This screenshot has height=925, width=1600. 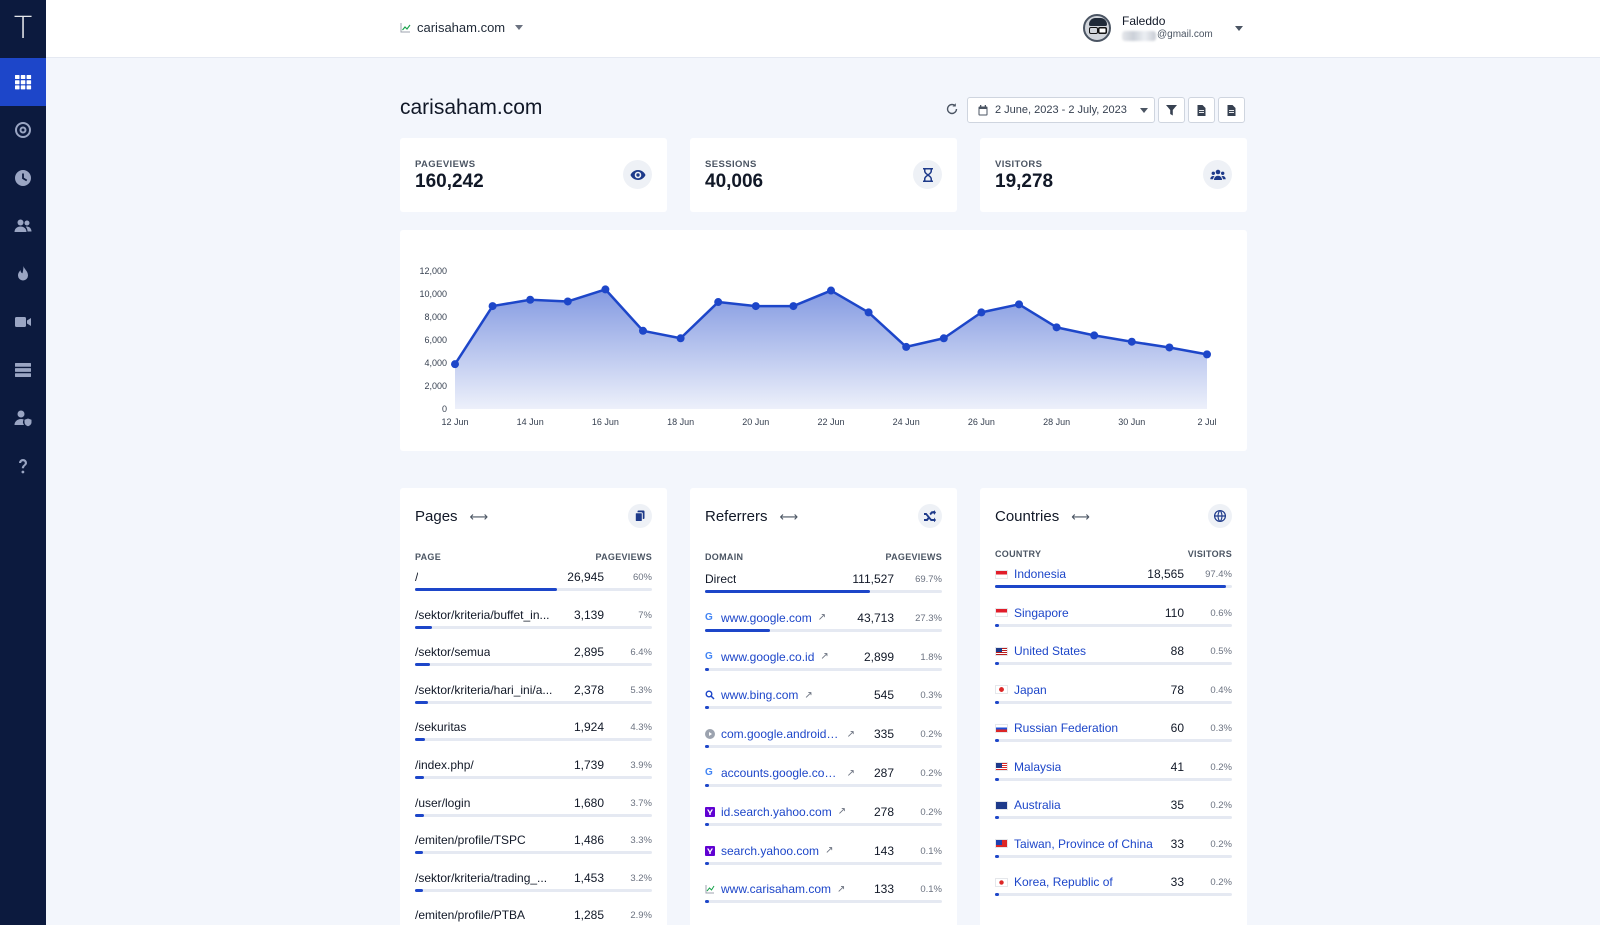 What do you see at coordinates (1113, 583) in the screenshot?
I see `table-row: Indonesia 18,565 97.4%` at bounding box center [1113, 583].